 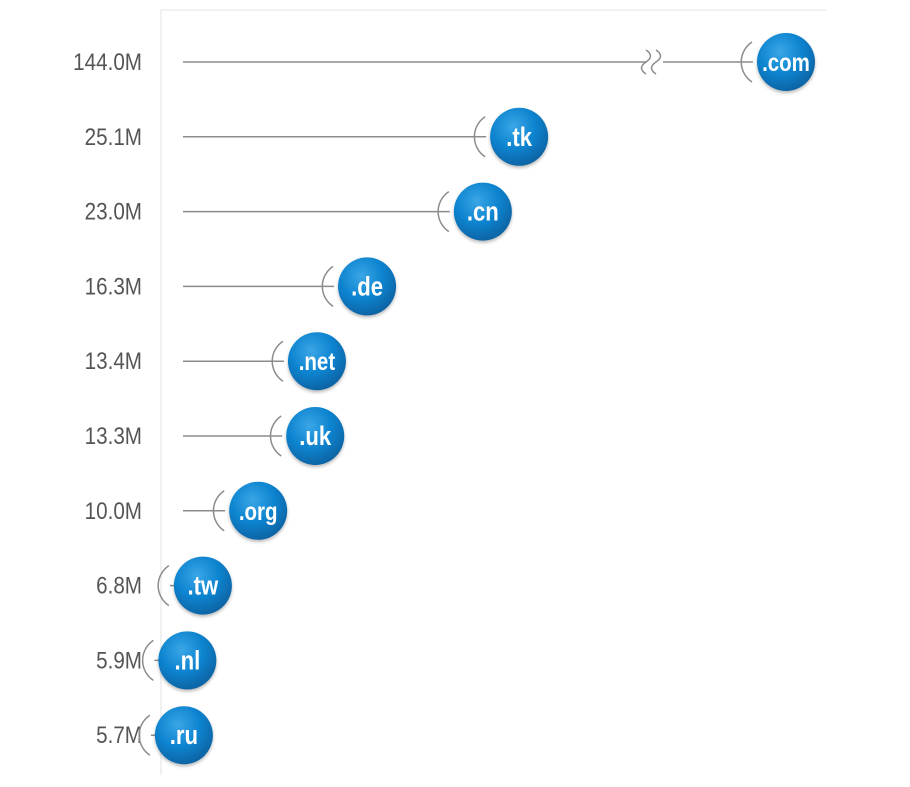 I want to click on category-label: .uk, so click(x=315, y=437).